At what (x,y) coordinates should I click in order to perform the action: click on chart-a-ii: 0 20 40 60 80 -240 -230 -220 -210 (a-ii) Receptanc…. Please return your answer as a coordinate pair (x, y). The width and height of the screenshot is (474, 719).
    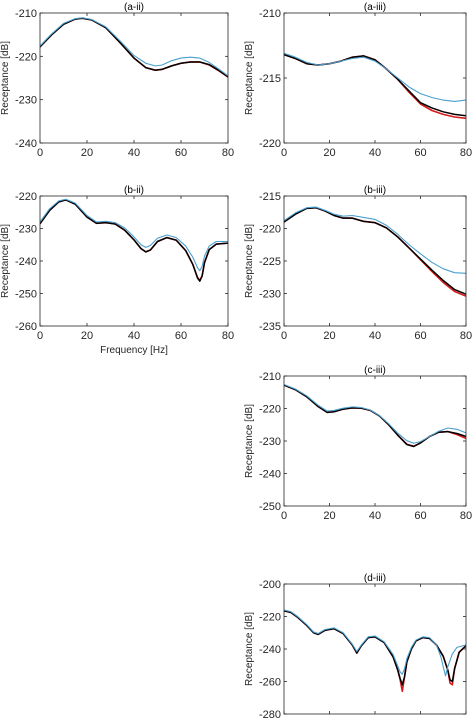
    Looking at the image, I should click on (117, 80).